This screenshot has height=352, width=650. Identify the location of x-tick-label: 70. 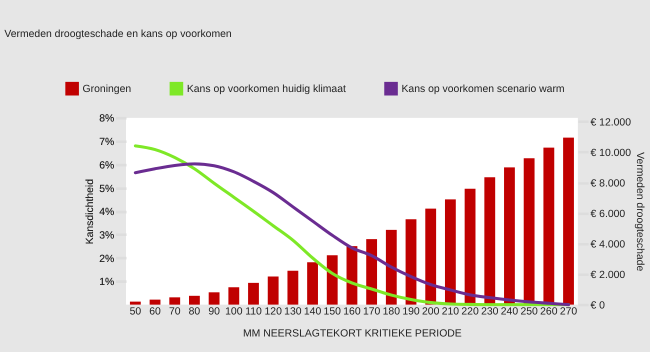
(174, 312).